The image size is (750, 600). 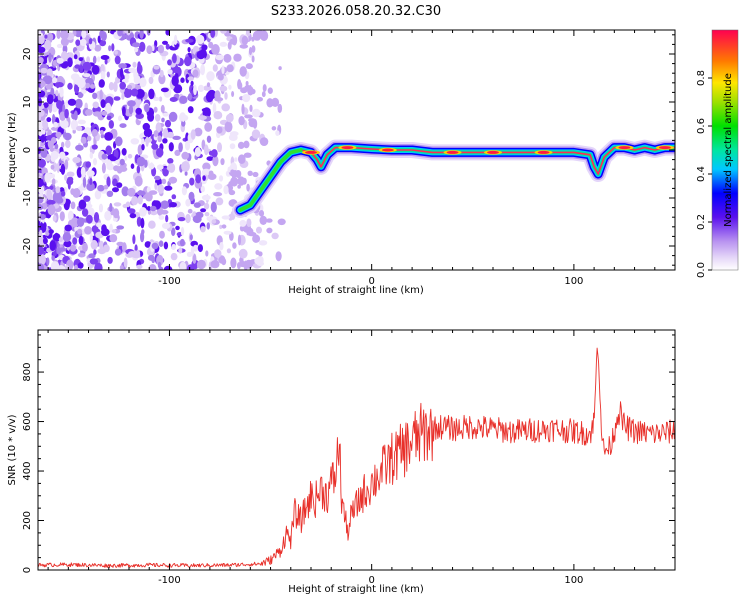 I want to click on spectrogram-ytick-label: -10, so click(x=27, y=198).